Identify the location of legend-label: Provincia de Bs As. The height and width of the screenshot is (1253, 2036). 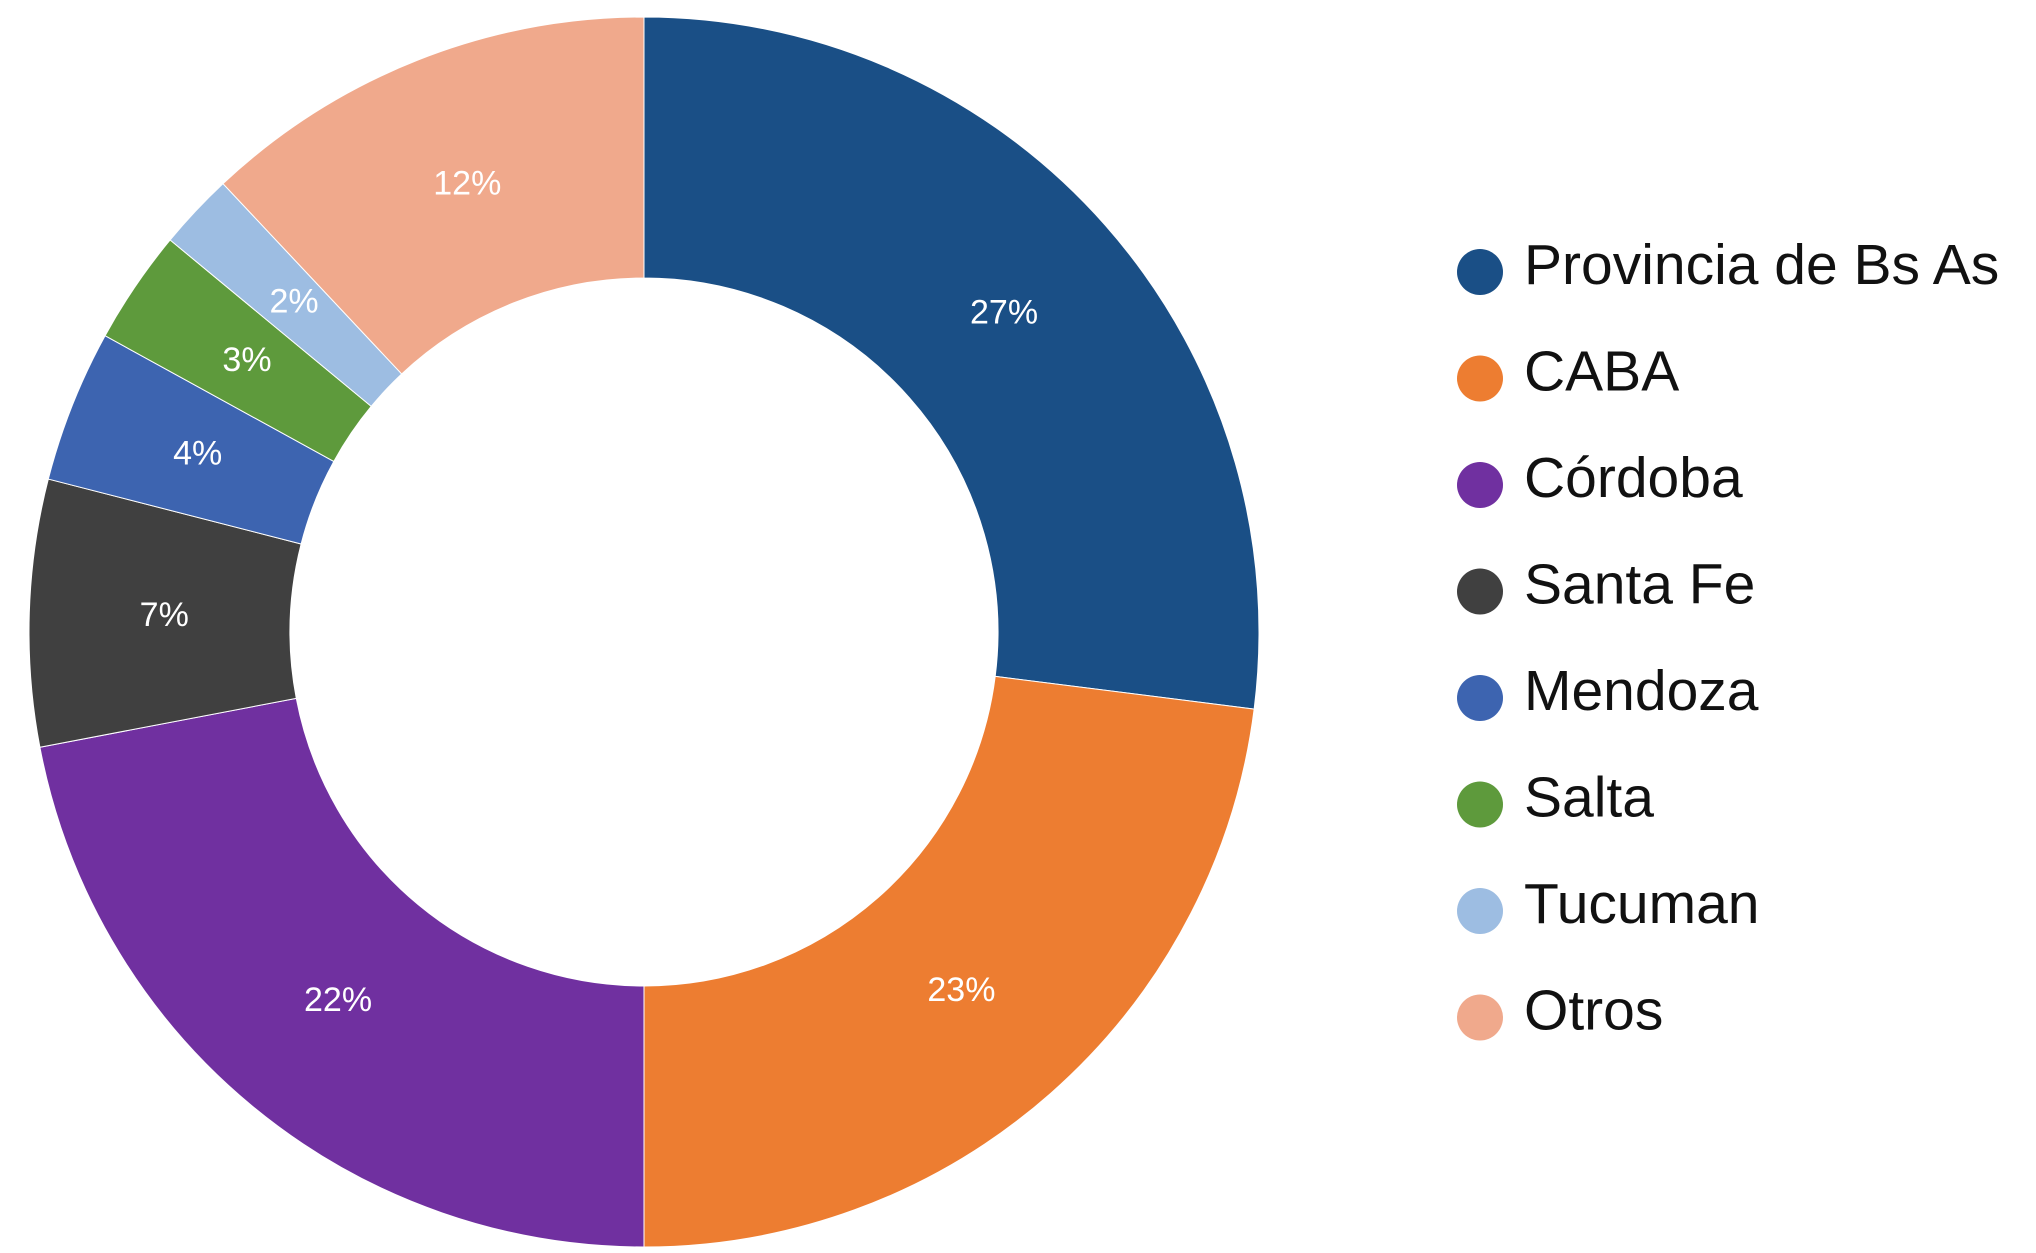
(1761, 265).